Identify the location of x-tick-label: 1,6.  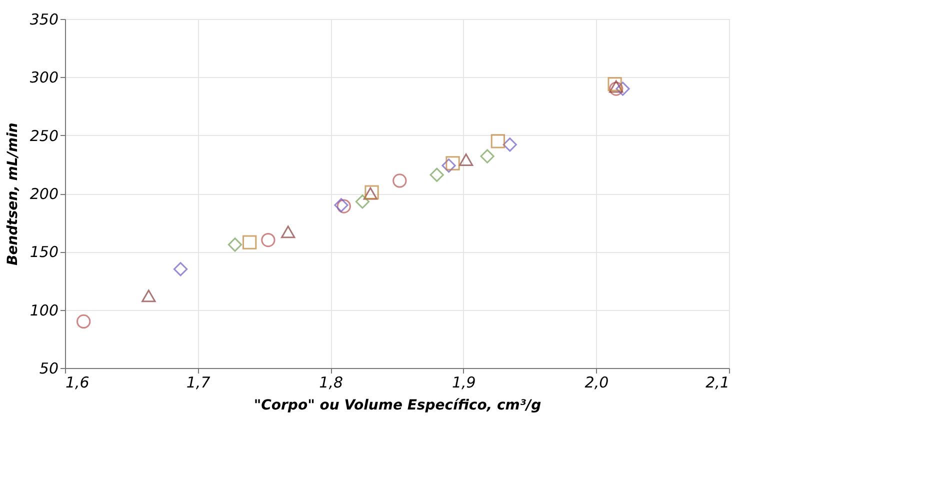
(78, 383).